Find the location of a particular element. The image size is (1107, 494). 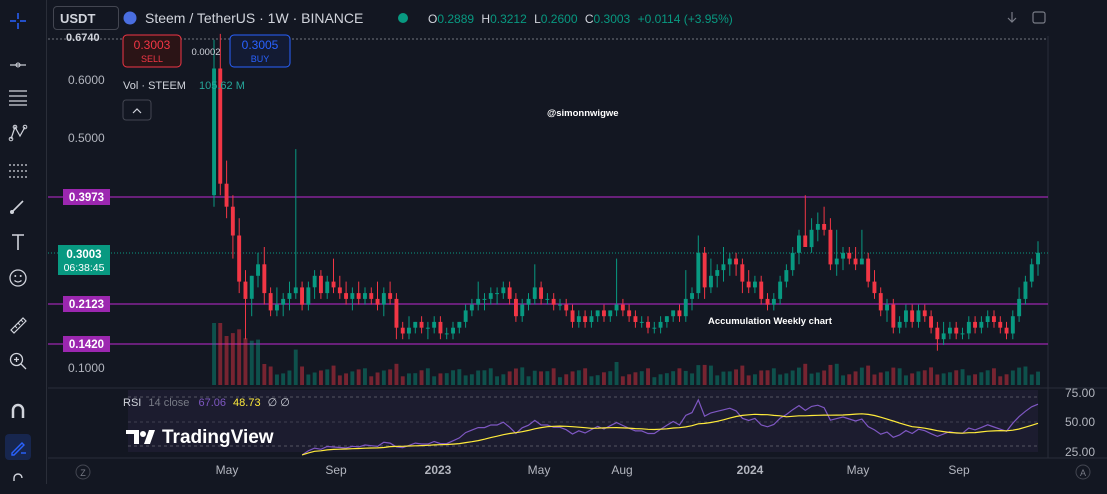

auto-scale-button: A is located at coordinates (1083, 472).